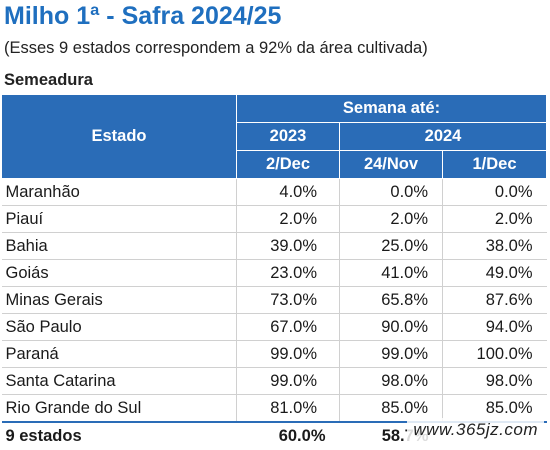 The image size is (550, 450). What do you see at coordinates (494, 327) in the screenshot?
I see `cell-1dec: 94.0%` at bounding box center [494, 327].